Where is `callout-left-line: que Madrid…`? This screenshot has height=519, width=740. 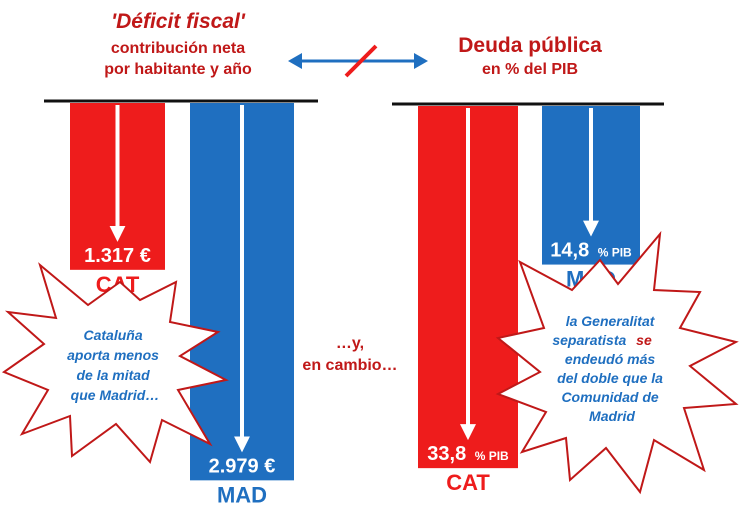
callout-left-line: que Madrid… is located at coordinates (115, 395).